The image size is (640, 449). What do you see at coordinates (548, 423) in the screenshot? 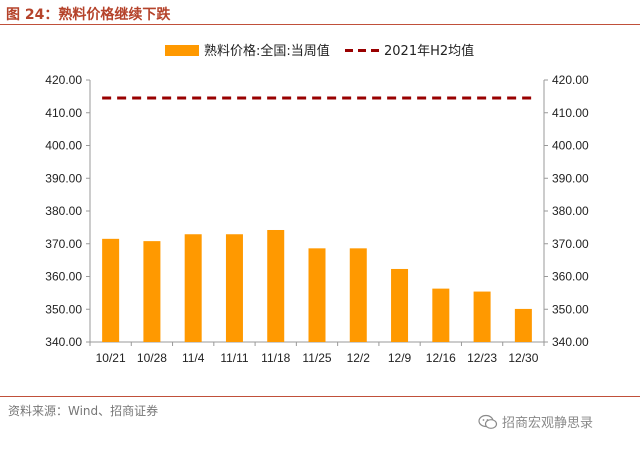
I see `watermark-text: 招商宏观静思录` at bounding box center [548, 423].